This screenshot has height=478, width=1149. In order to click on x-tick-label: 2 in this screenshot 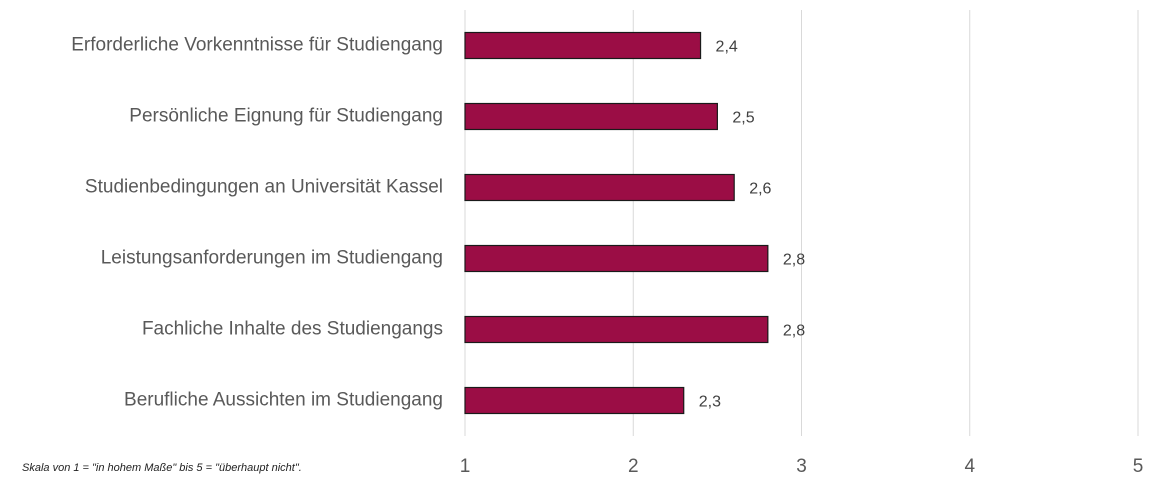, I will do `click(633, 466)`.